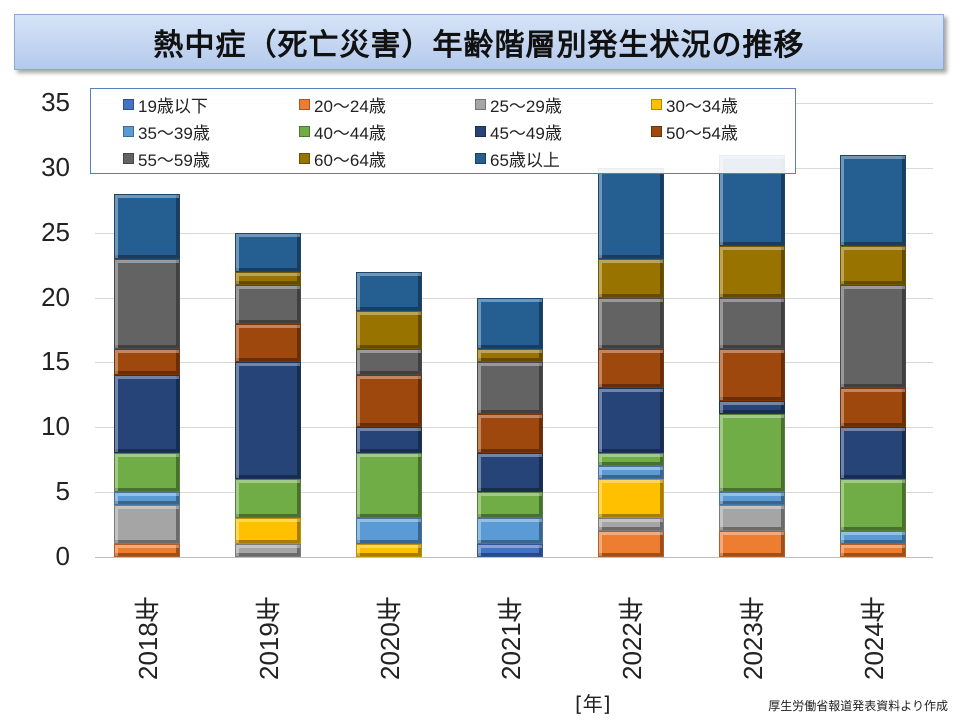 The image size is (960, 720). Describe the element at coordinates (526, 133) in the screenshot. I see `legend-label: 45～49歳` at that location.